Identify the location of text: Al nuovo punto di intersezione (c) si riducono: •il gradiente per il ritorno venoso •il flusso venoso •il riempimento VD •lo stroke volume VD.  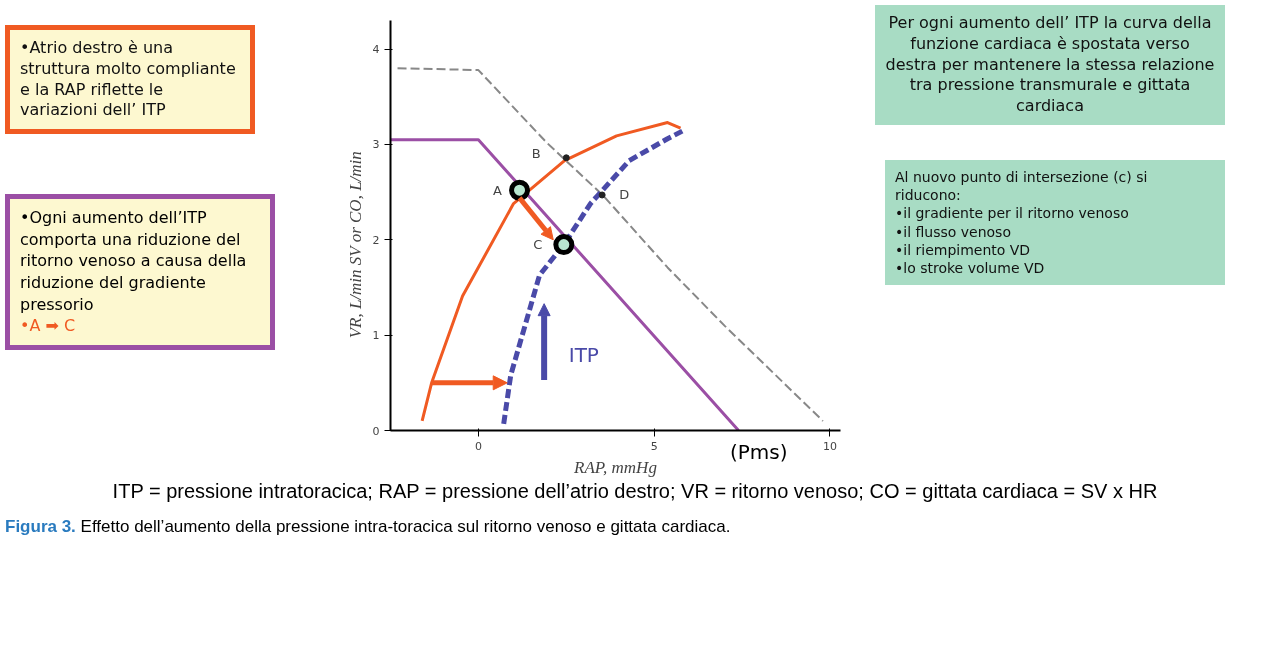
(1055, 222).